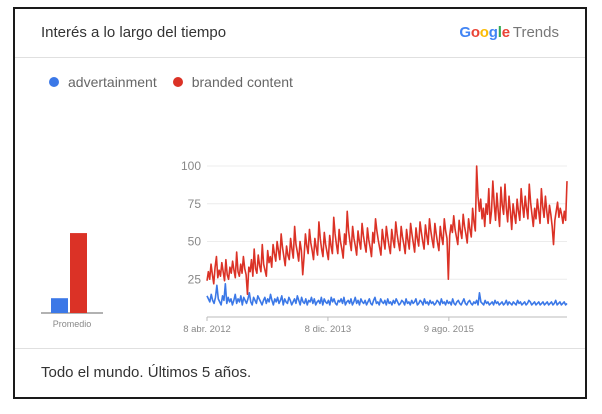 This screenshot has width=602, height=414. Describe the element at coordinates (535, 32) in the screenshot. I see `trends-wordmark: Trends` at that location.